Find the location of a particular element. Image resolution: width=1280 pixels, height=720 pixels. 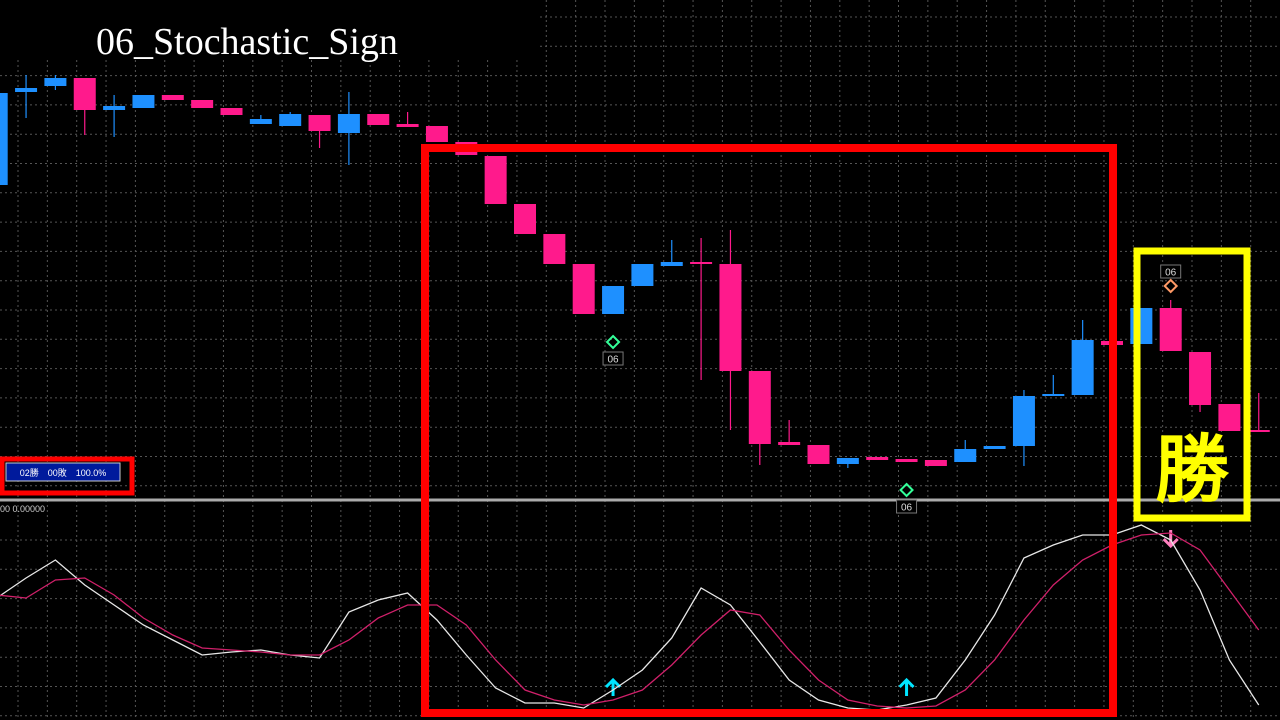

result-label: 勝 is located at coordinates (1192, 470).